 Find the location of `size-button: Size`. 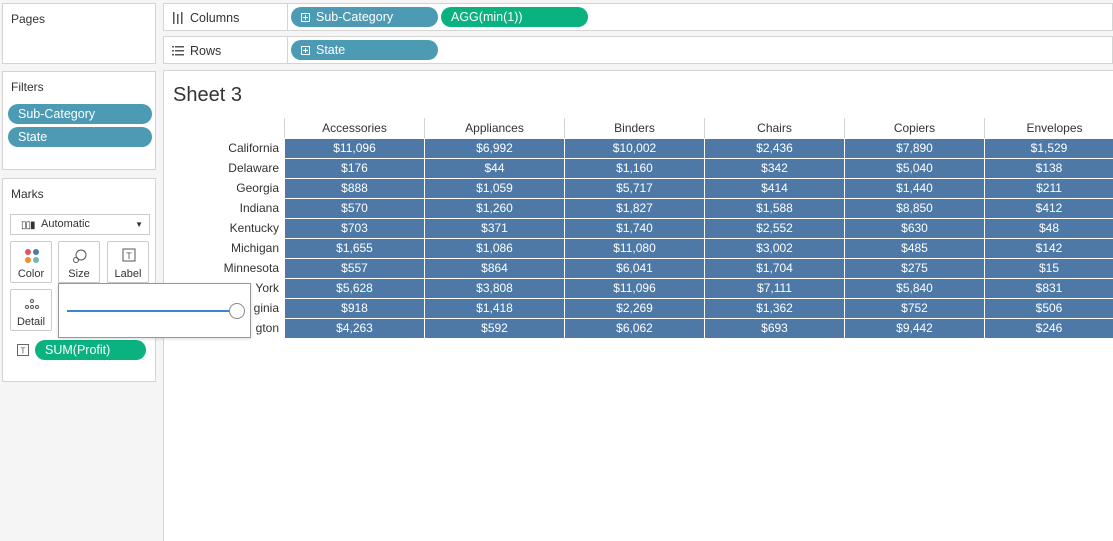

size-button: Size is located at coordinates (79, 262).